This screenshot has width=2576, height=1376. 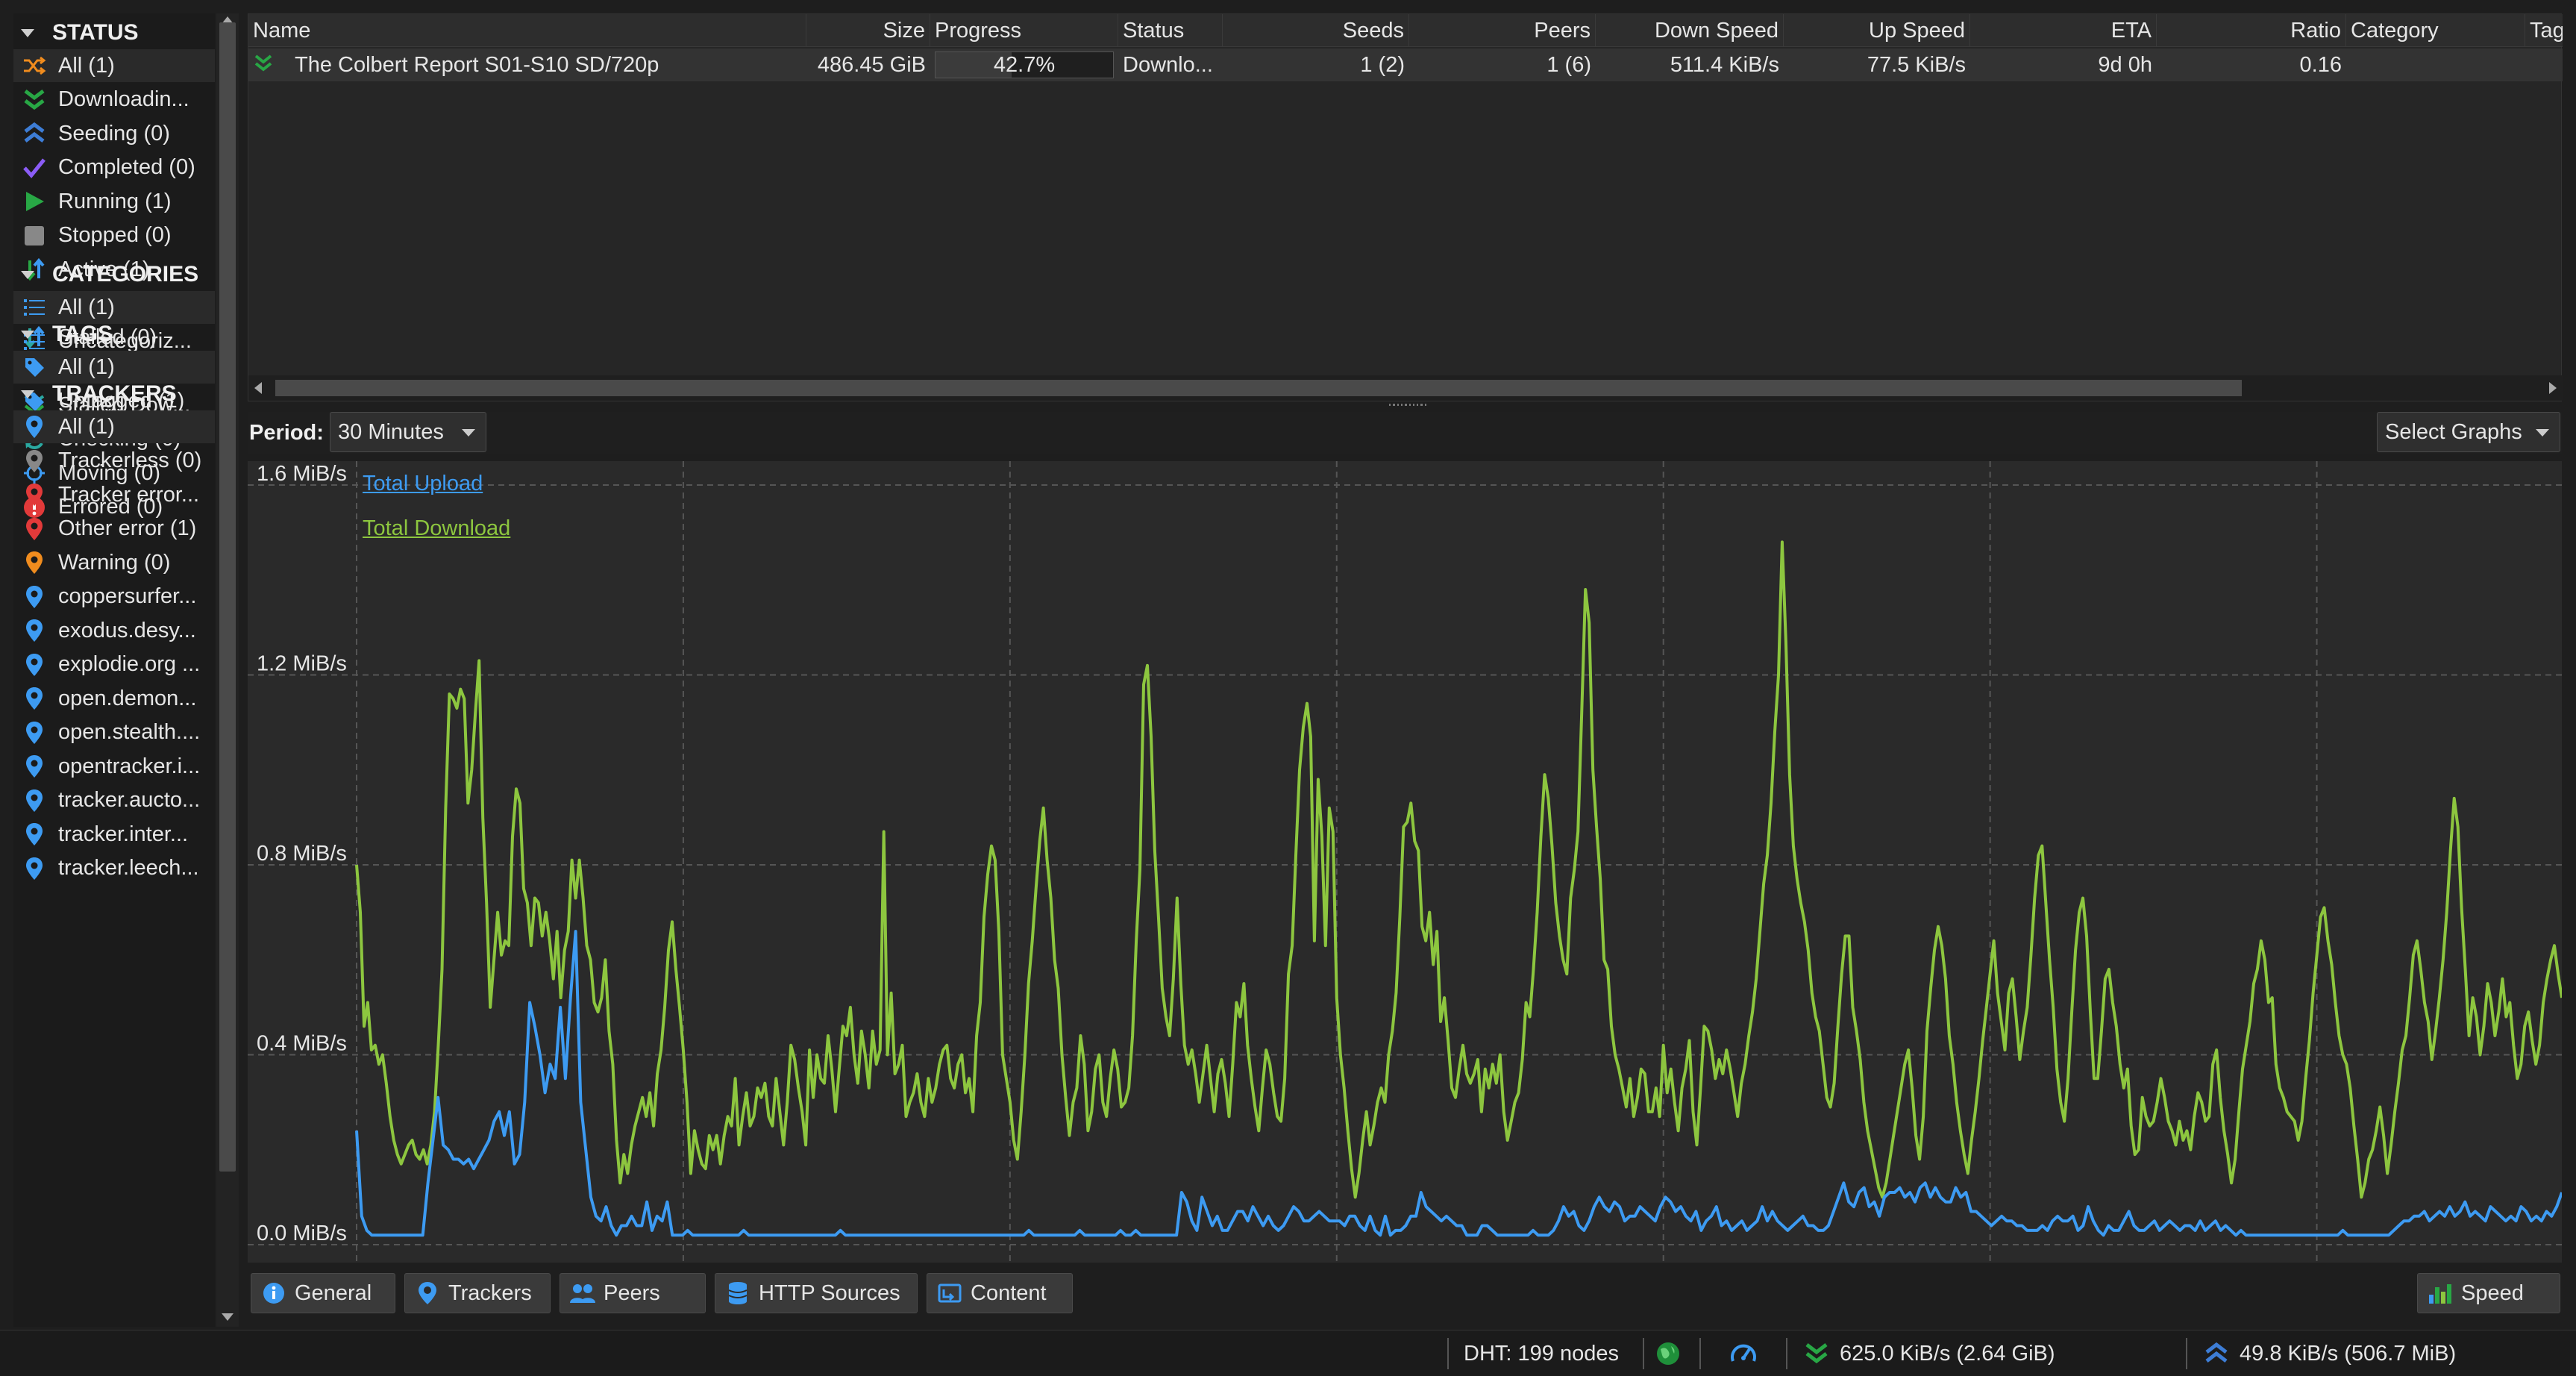 I want to click on sidebar-item-label: Active (1), so click(x=104, y=269).